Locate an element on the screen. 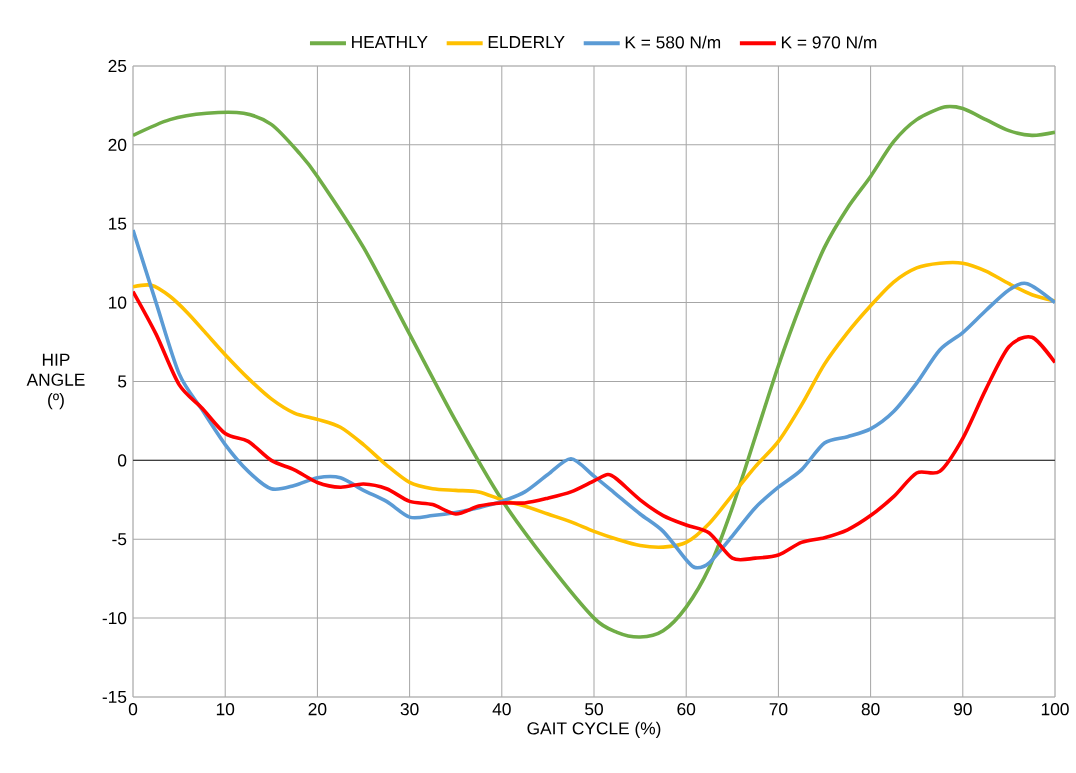 The height and width of the screenshot is (773, 1076). legend-label: ELDERLY is located at coordinates (526, 42).